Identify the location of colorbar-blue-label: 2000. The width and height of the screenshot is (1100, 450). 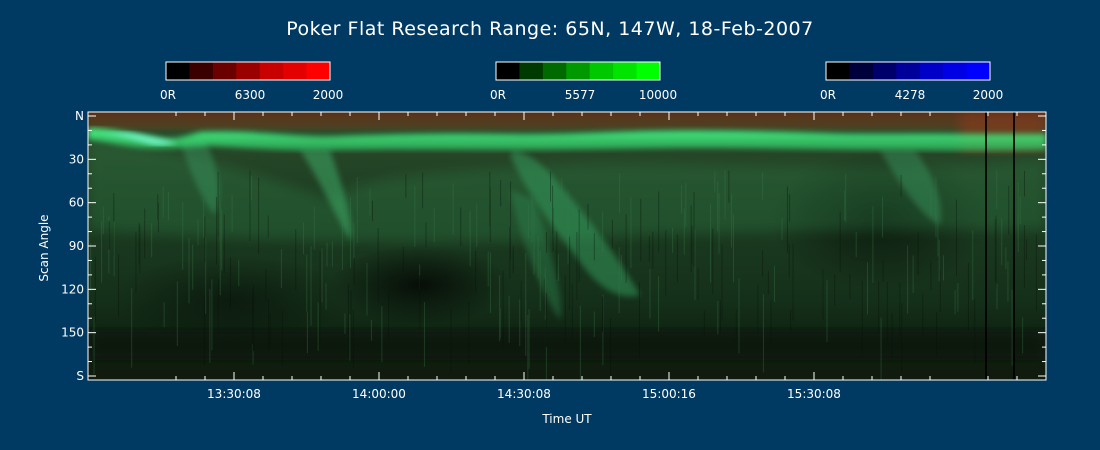
(988, 95).